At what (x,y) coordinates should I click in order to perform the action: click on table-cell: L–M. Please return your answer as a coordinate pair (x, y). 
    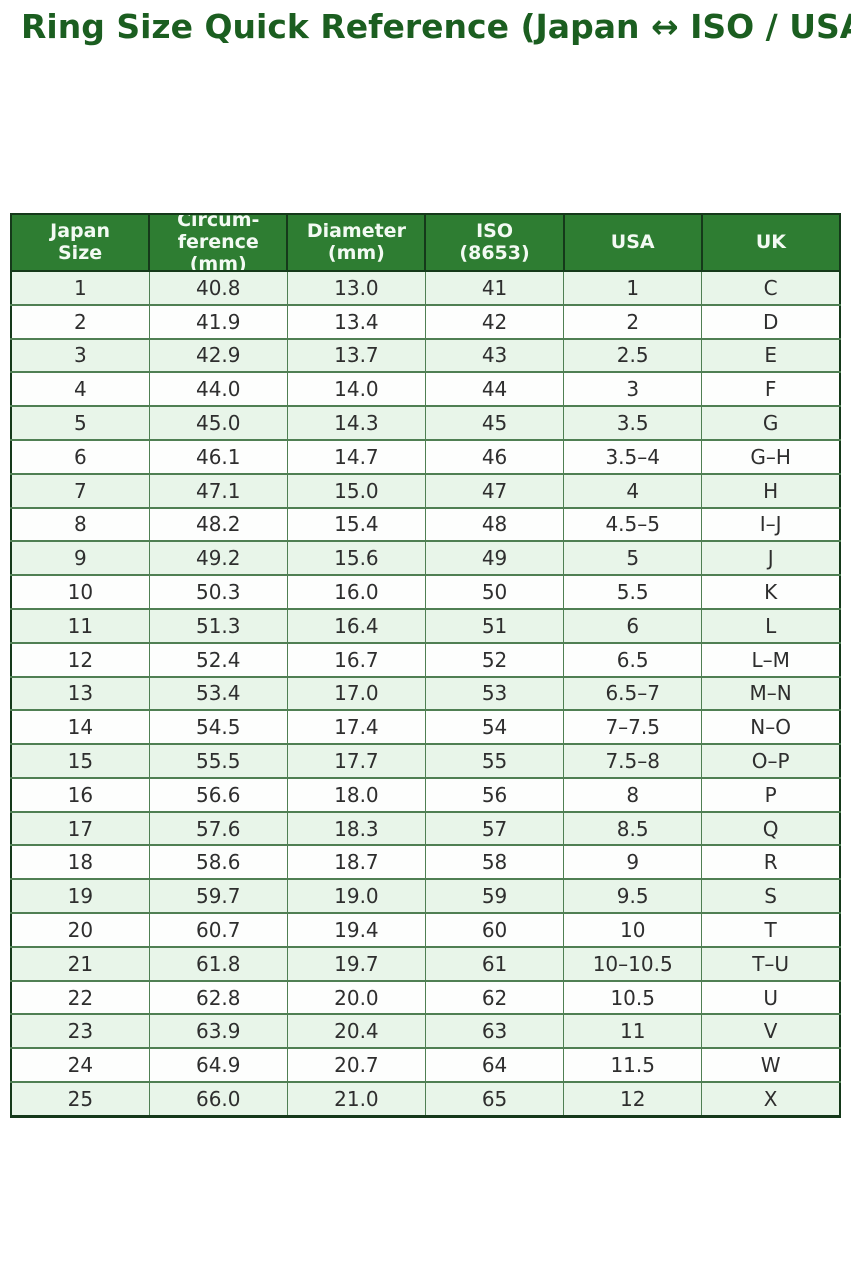
    Looking at the image, I should click on (771, 659).